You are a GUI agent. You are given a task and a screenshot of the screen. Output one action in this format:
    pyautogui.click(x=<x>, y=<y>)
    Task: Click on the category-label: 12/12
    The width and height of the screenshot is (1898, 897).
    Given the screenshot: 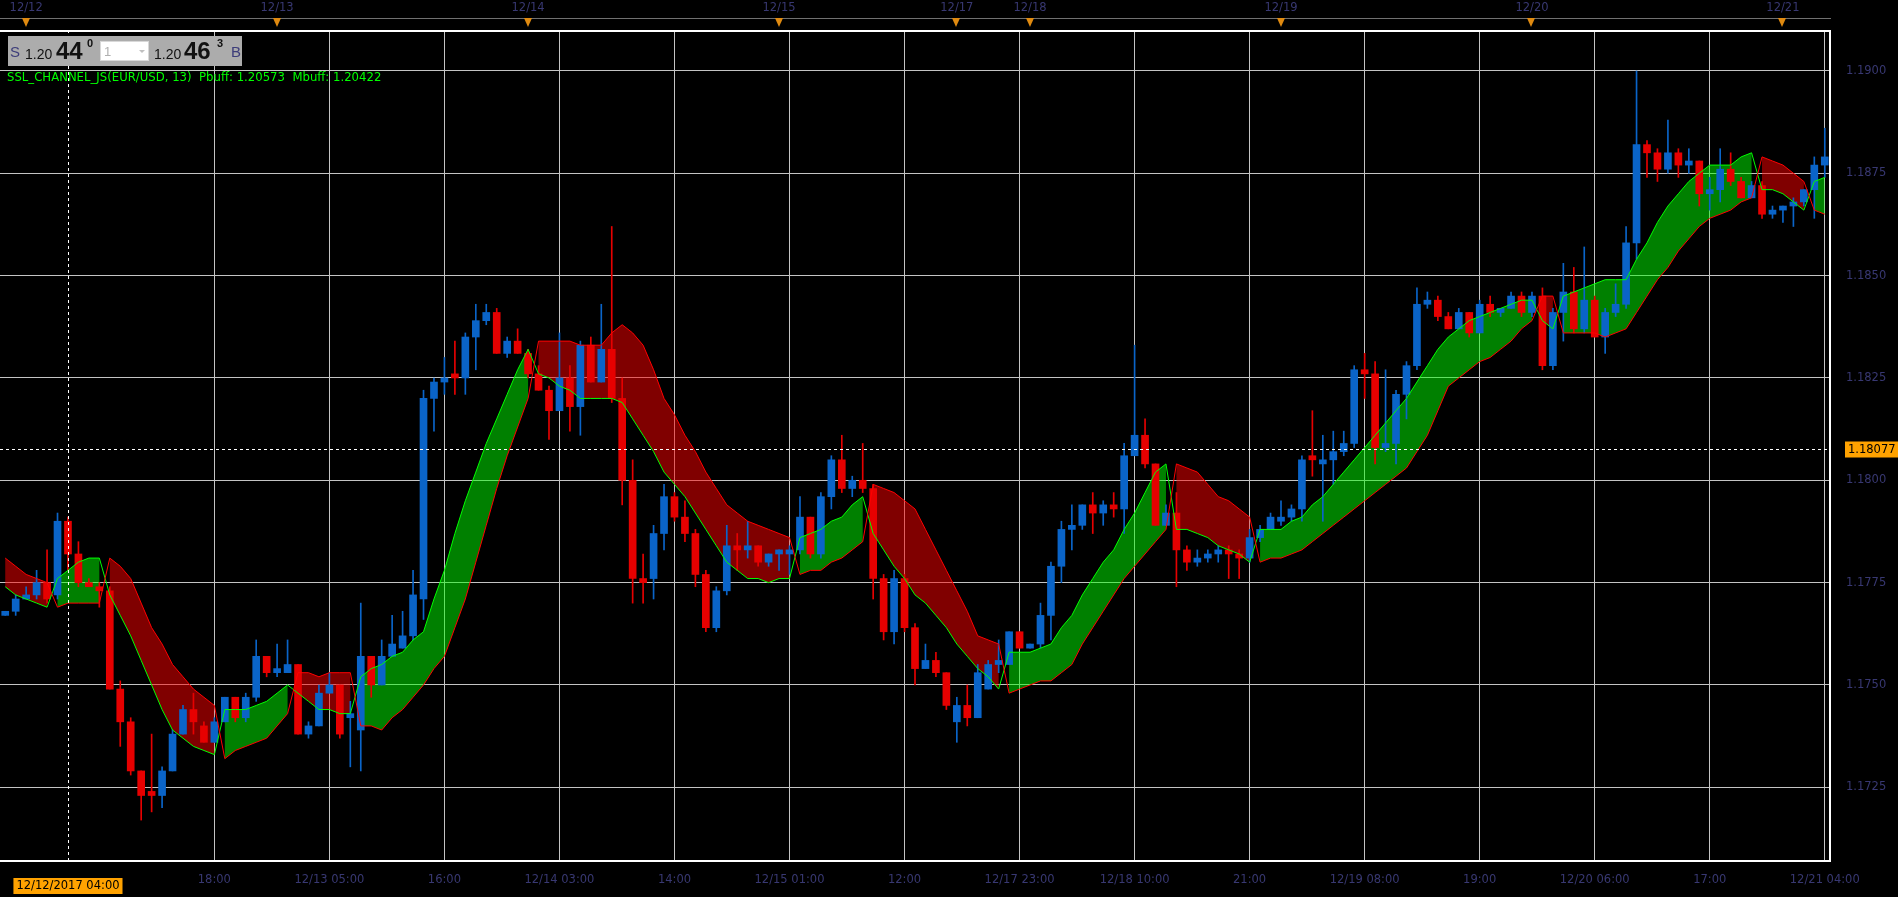 What is the action you would take?
    pyautogui.click(x=26, y=7)
    